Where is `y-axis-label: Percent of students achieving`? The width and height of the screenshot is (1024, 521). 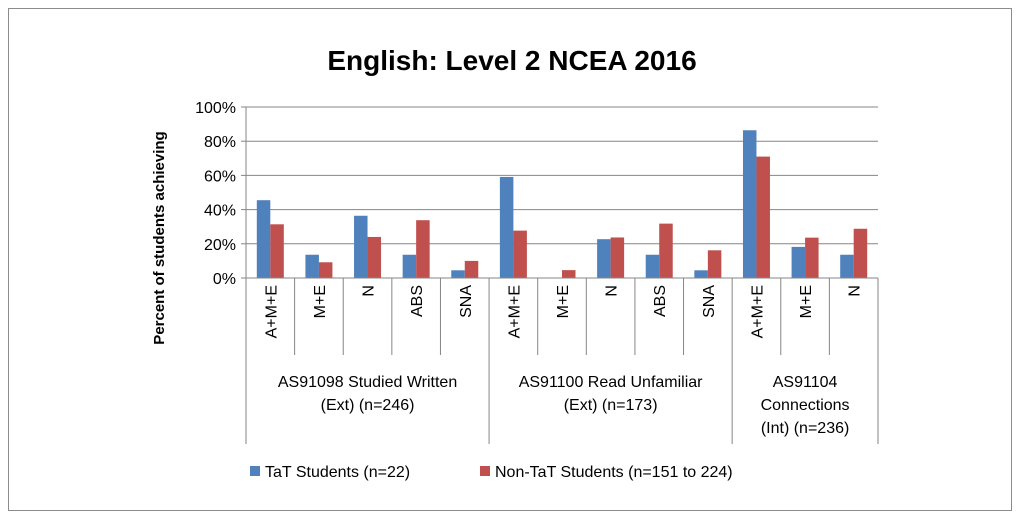 y-axis-label: Percent of students achieving is located at coordinates (159, 237).